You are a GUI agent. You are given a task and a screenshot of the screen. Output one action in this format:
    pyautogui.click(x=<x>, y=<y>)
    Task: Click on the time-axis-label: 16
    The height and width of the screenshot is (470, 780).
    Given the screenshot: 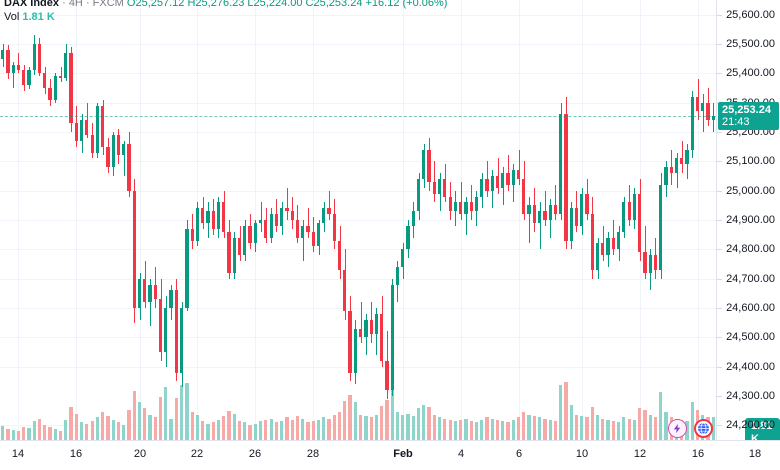 What is the action you would take?
    pyautogui.click(x=76, y=454)
    